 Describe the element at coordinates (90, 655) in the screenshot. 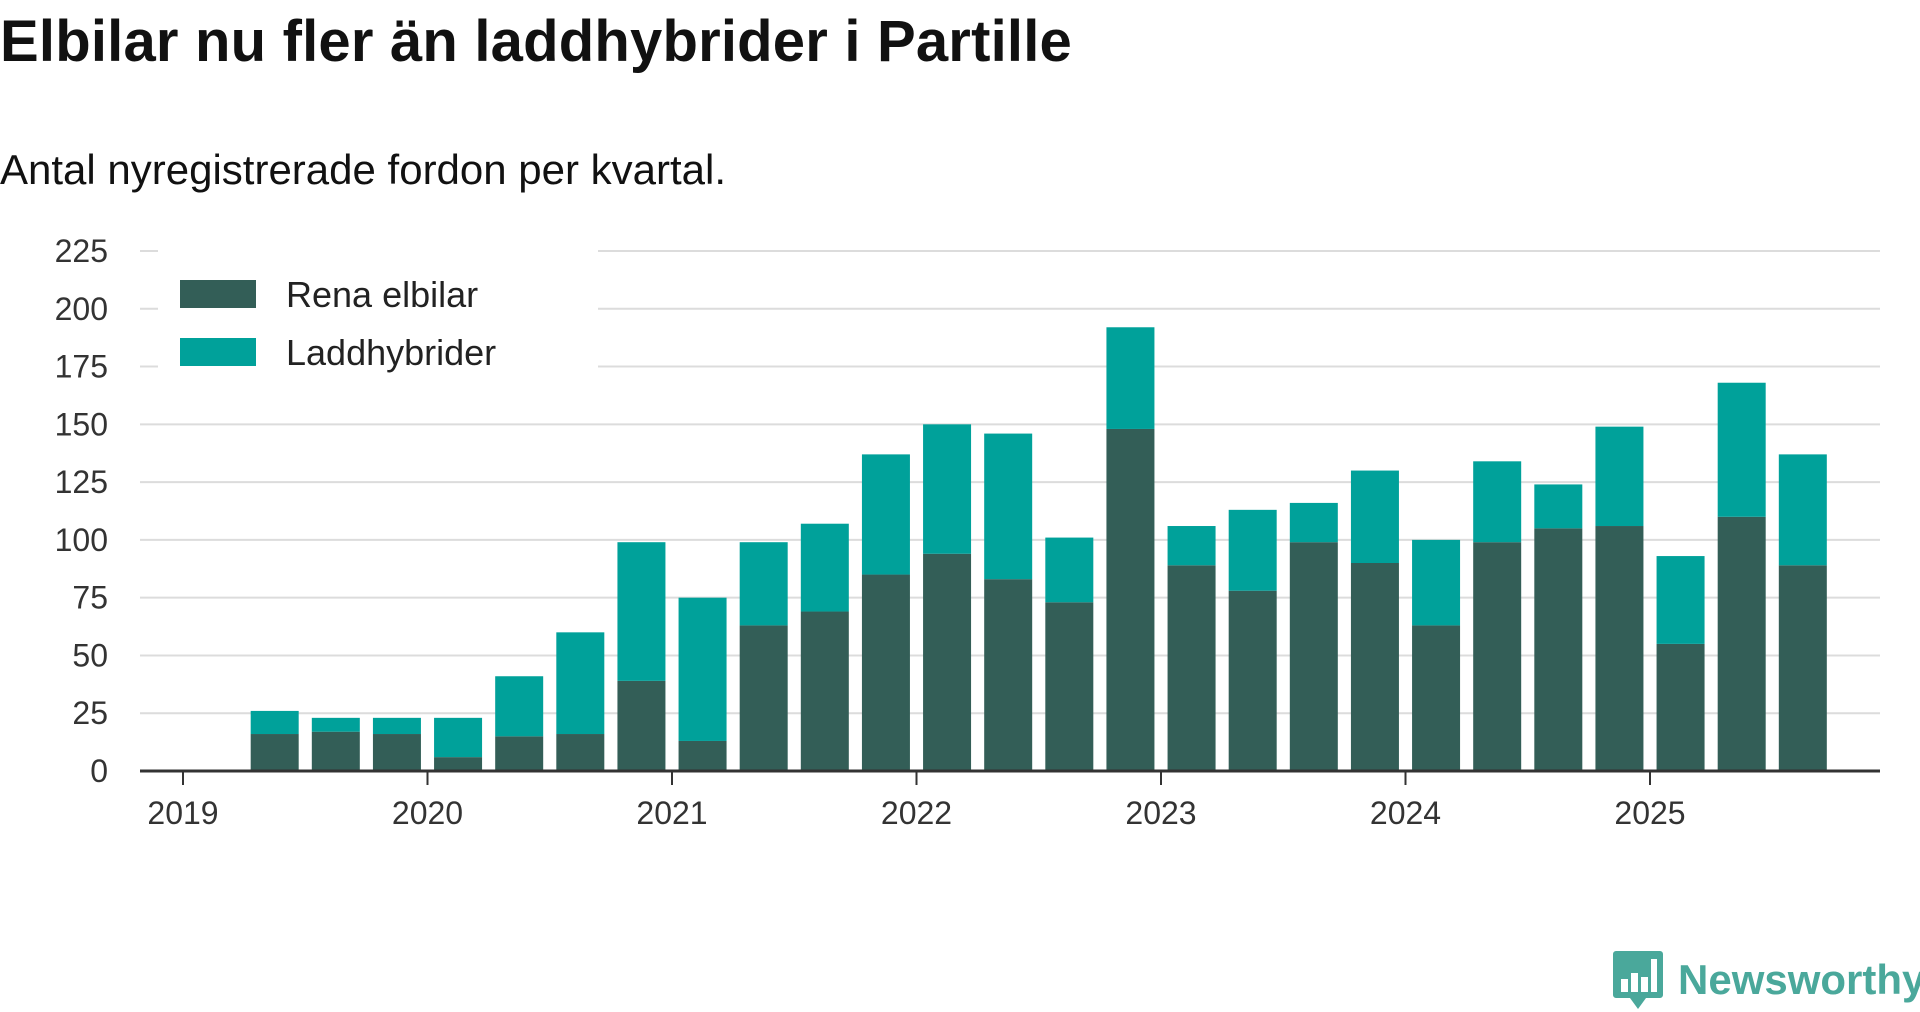

I see `y-tick-label: 50` at that location.